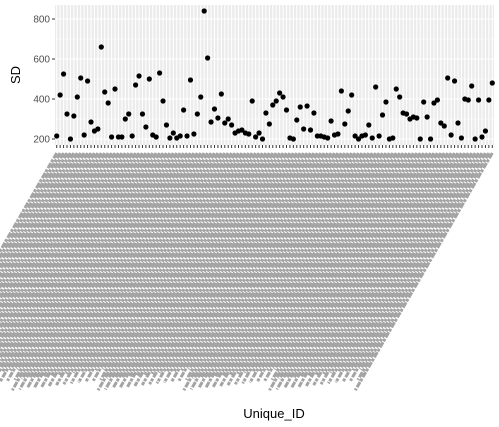  I want to click on x-axis-title: Unique_ID, so click(273, 413).